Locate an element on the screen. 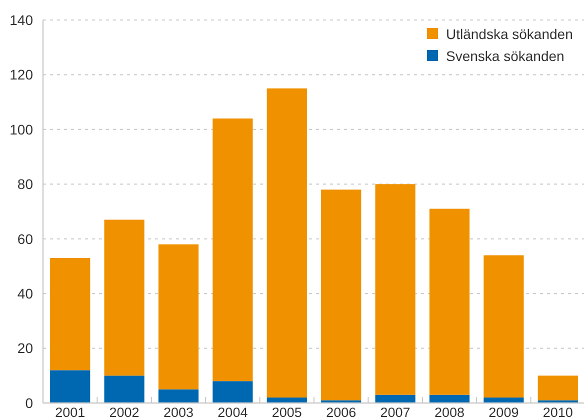  y-tick-label: 100 is located at coordinates (22, 129).